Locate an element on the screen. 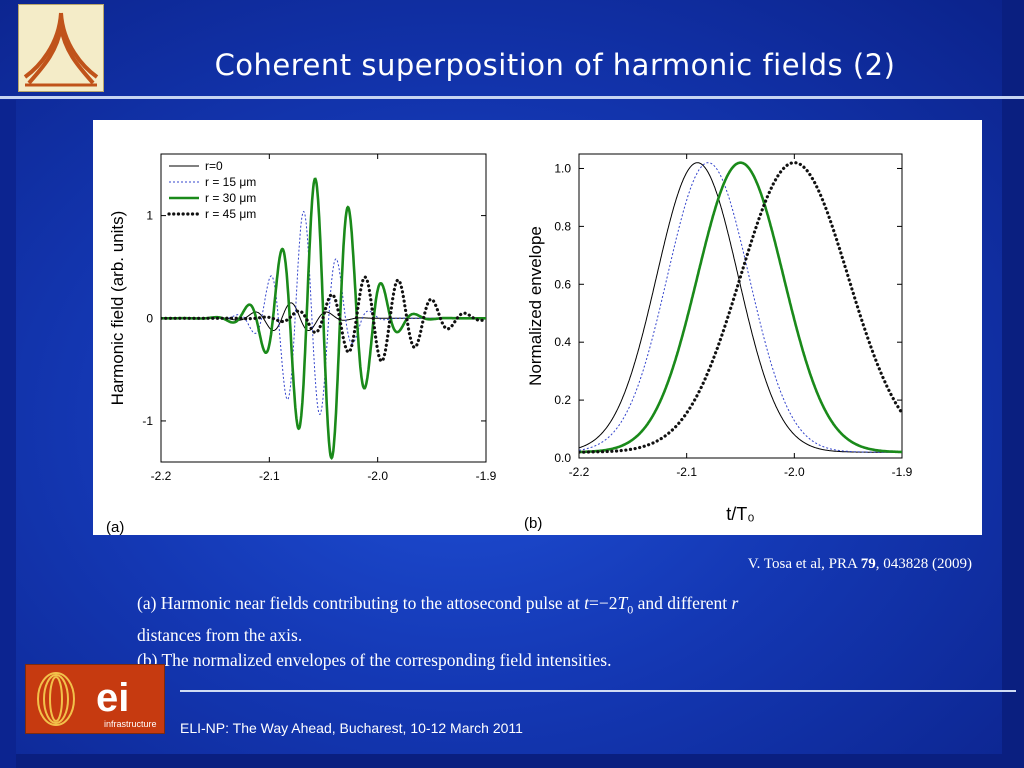  y-tick-label-1-1: 0.2 is located at coordinates (562, 400).